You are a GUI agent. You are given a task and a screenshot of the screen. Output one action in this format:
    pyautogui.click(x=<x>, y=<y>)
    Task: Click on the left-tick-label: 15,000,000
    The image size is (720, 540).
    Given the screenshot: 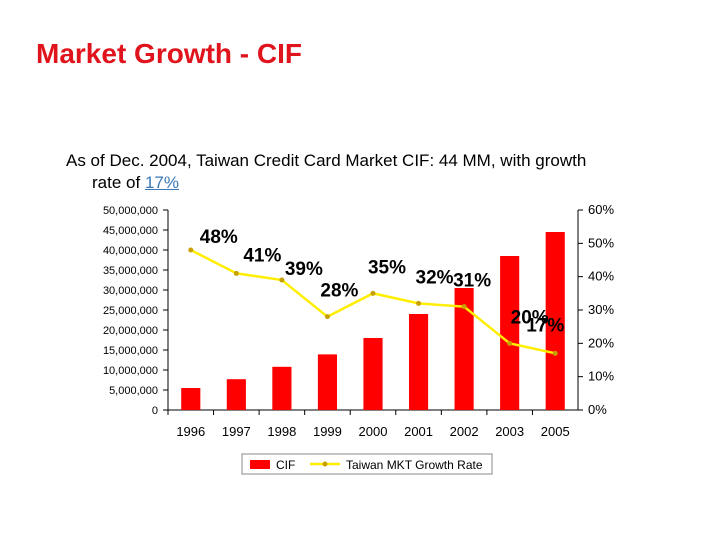 What is the action you would take?
    pyautogui.click(x=130, y=351)
    